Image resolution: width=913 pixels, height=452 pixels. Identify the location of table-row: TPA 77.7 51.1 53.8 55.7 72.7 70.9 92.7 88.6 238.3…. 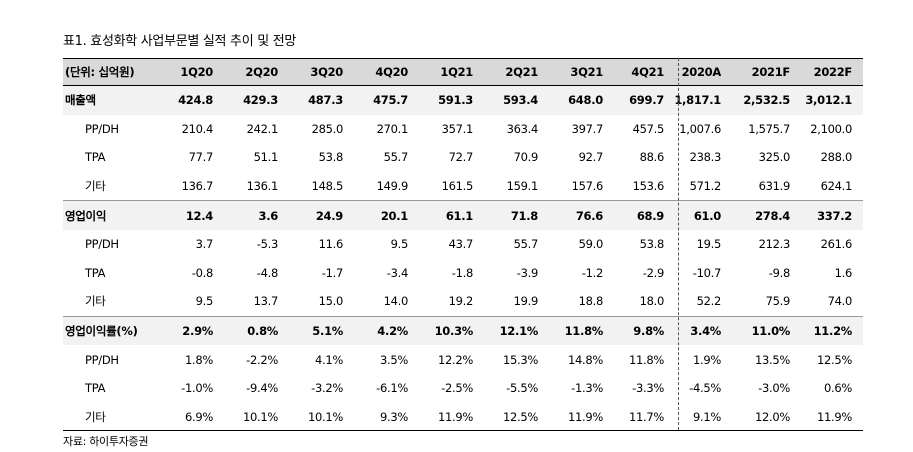
(463, 157).